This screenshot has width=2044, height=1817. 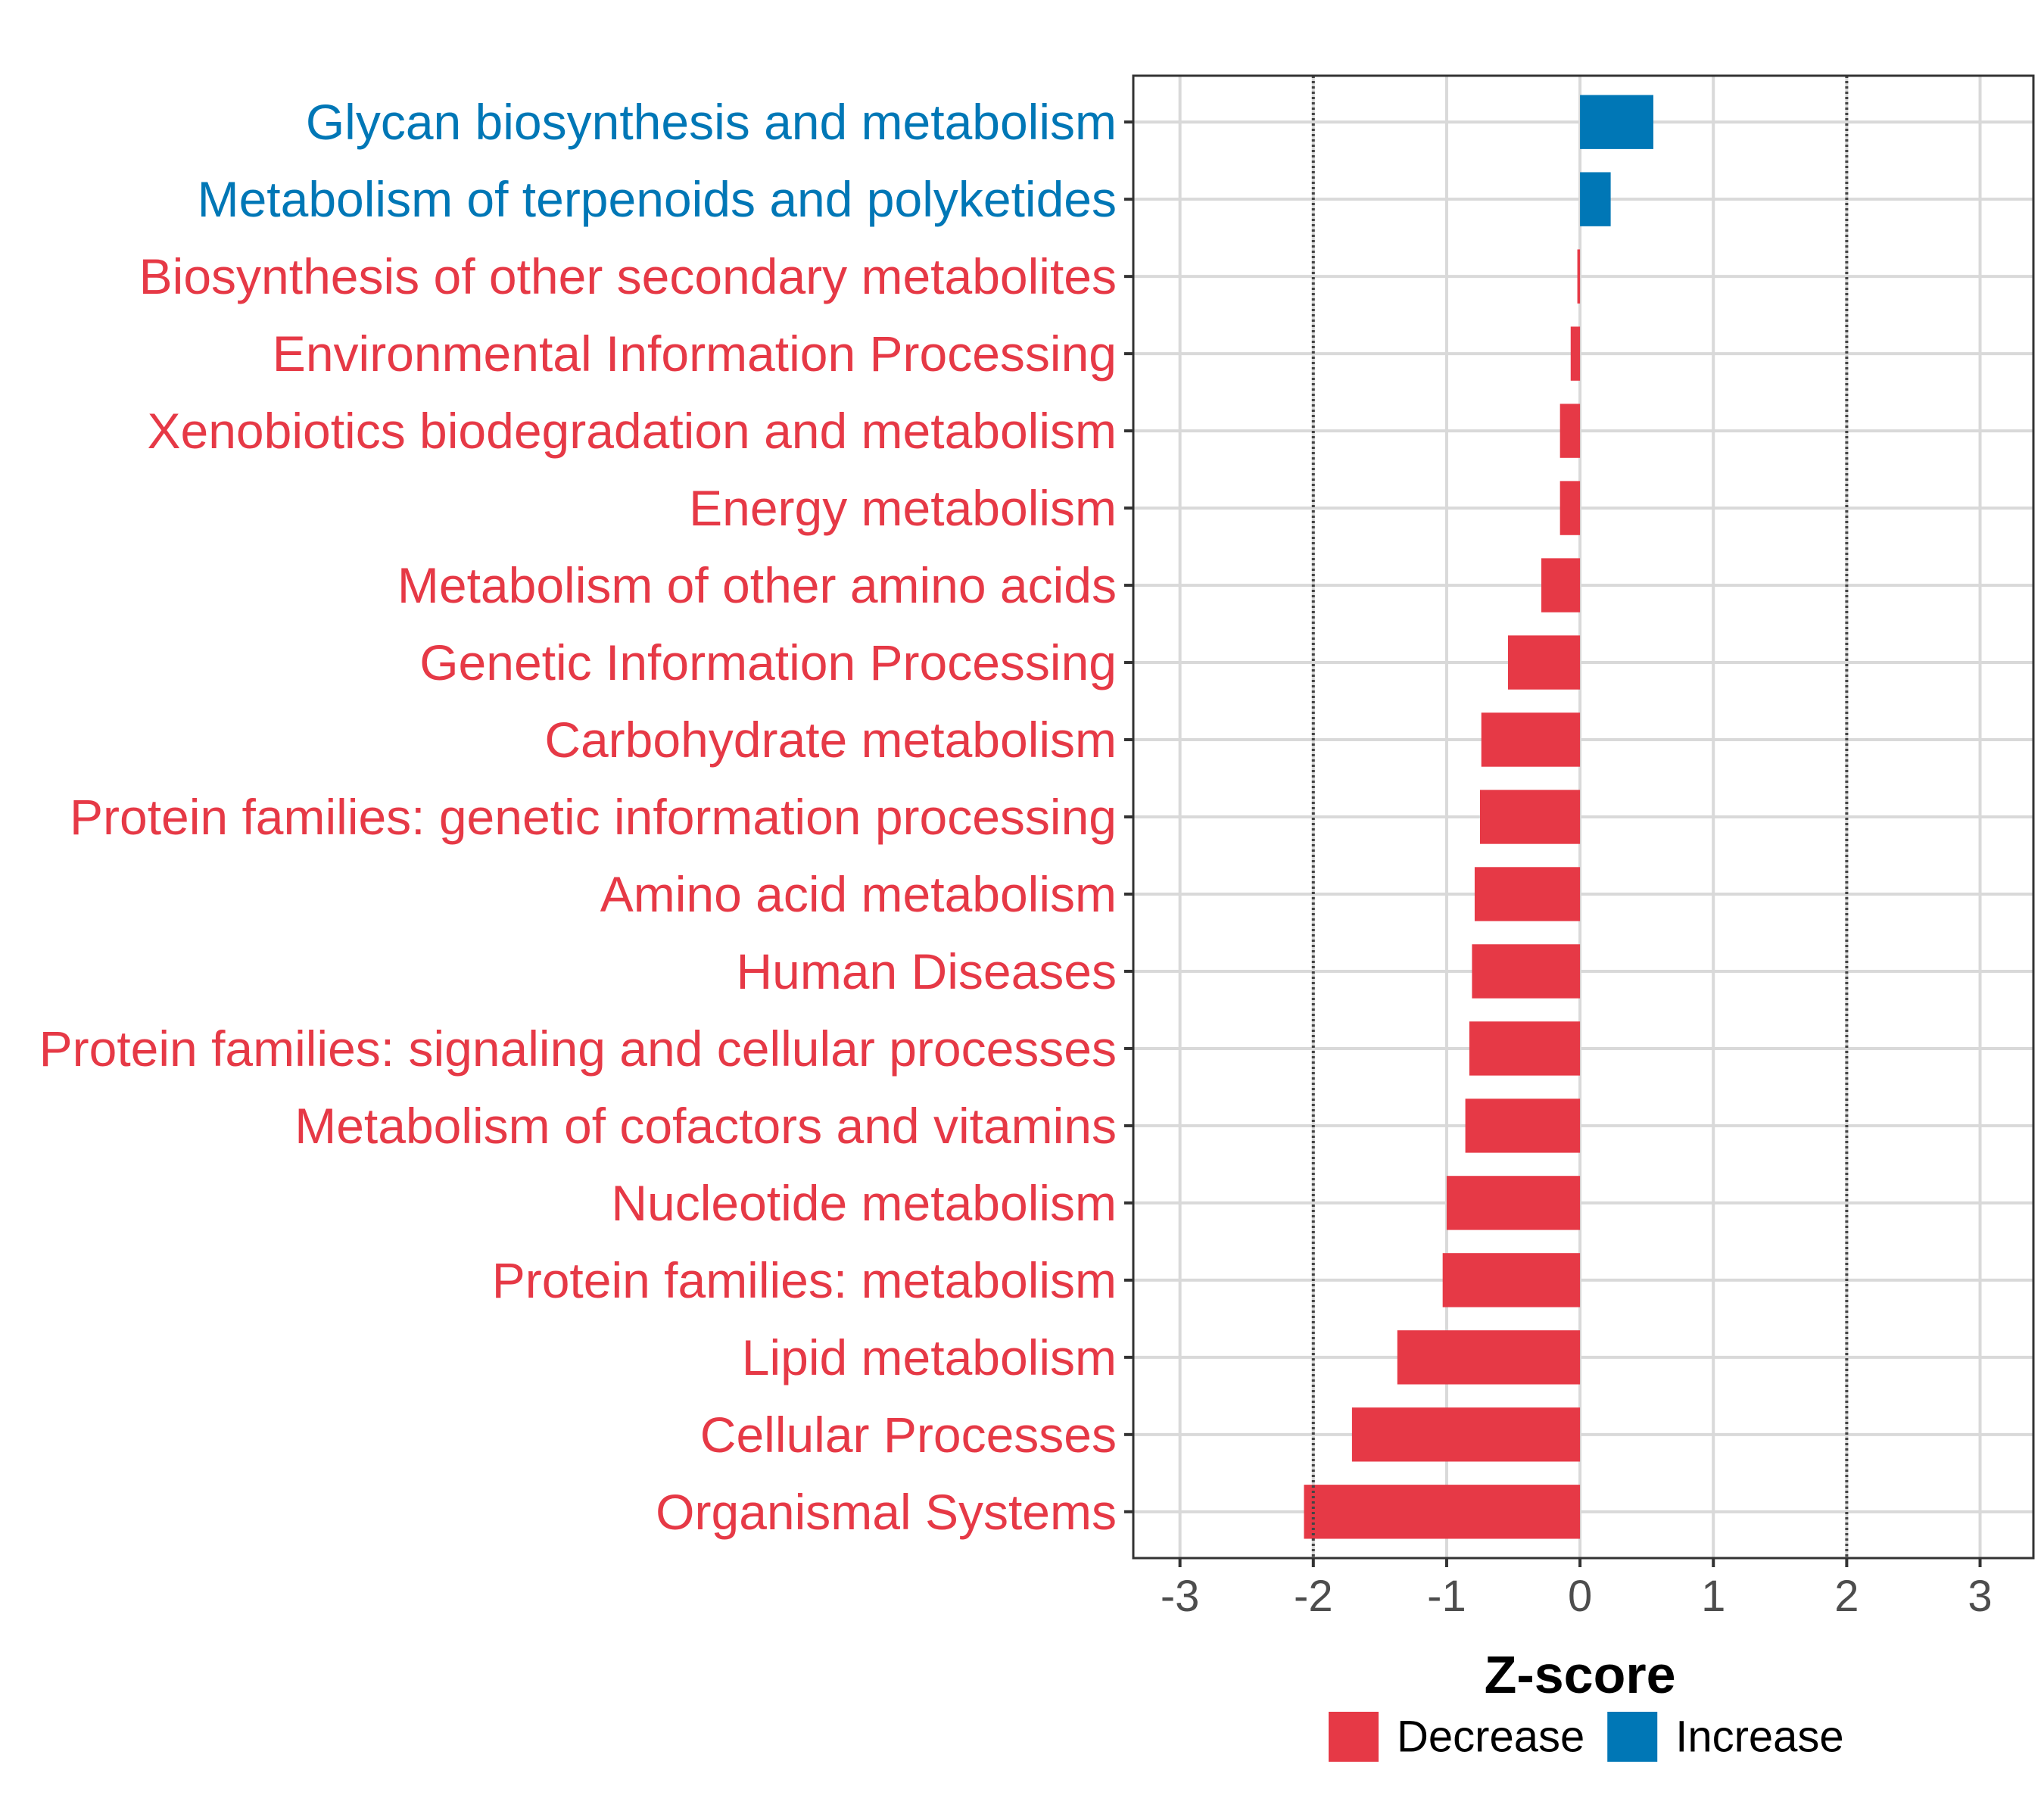 What do you see at coordinates (1128, 816) in the screenshot?
I see `y-axis-ticks` at bounding box center [1128, 816].